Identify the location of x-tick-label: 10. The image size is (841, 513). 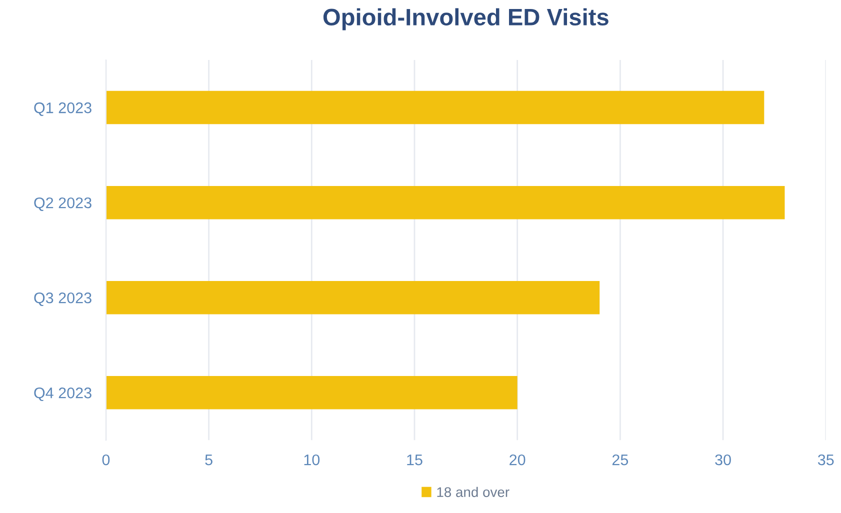
(312, 460).